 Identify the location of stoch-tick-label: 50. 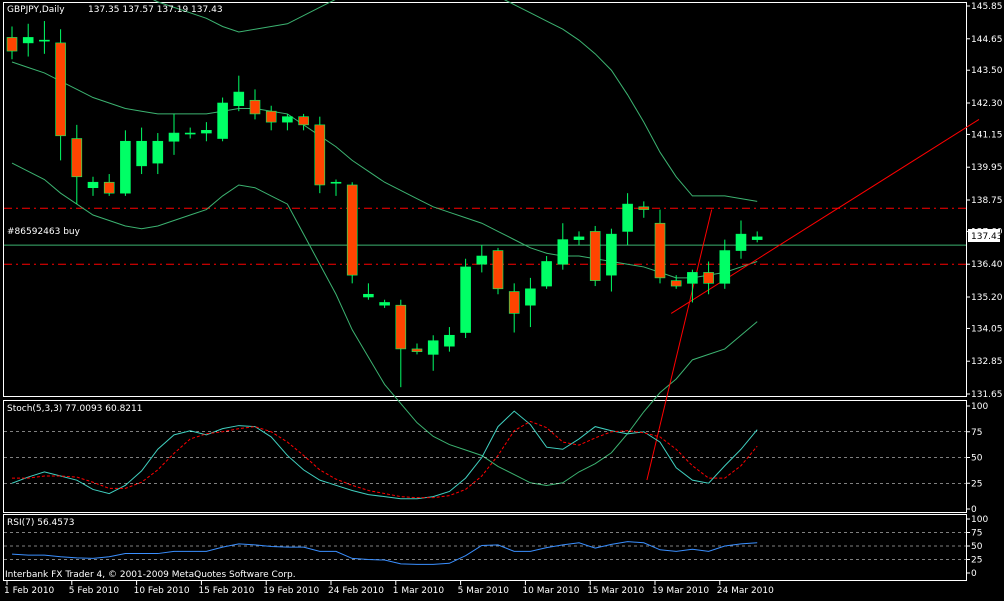
(977, 459).